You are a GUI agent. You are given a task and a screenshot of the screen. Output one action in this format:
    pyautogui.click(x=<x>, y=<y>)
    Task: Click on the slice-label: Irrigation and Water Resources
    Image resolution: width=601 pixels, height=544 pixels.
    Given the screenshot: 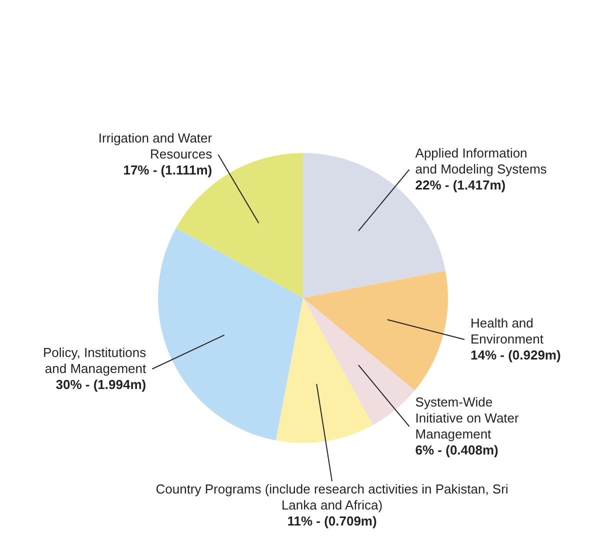 What is the action you would take?
    pyautogui.click(x=155, y=146)
    